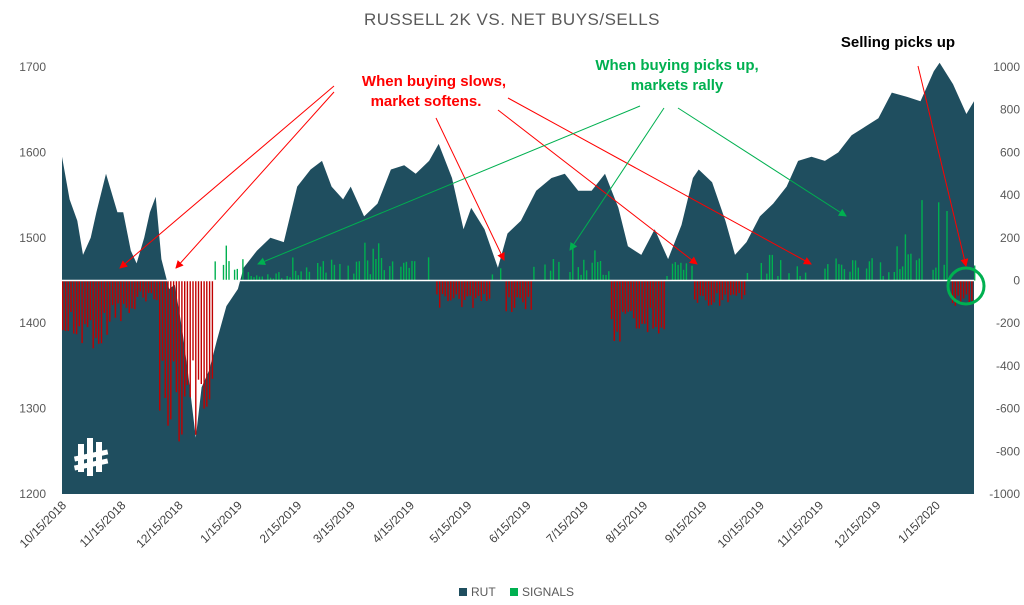 The width and height of the screenshot is (1024, 605). Describe the element at coordinates (334, 522) in the screenshot. I see `x-tick-label: 3/15/2019` at that location.